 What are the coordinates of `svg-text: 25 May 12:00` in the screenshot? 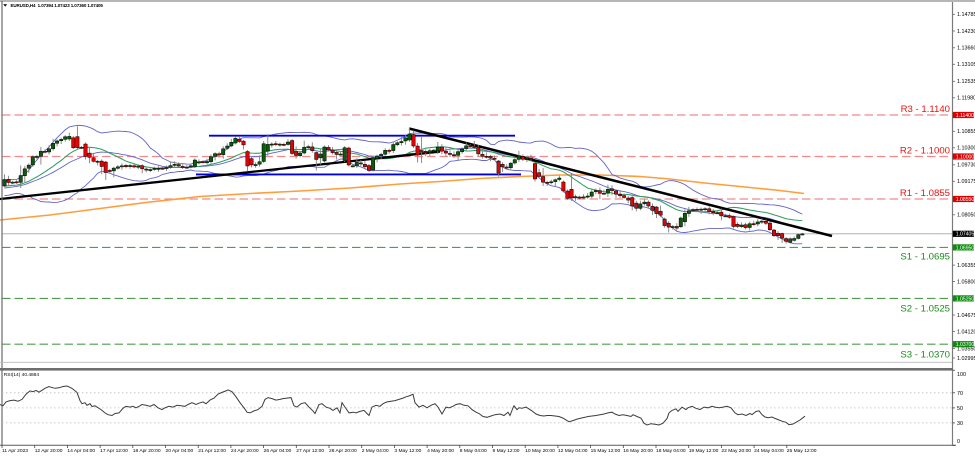 It's located at (802, 451).